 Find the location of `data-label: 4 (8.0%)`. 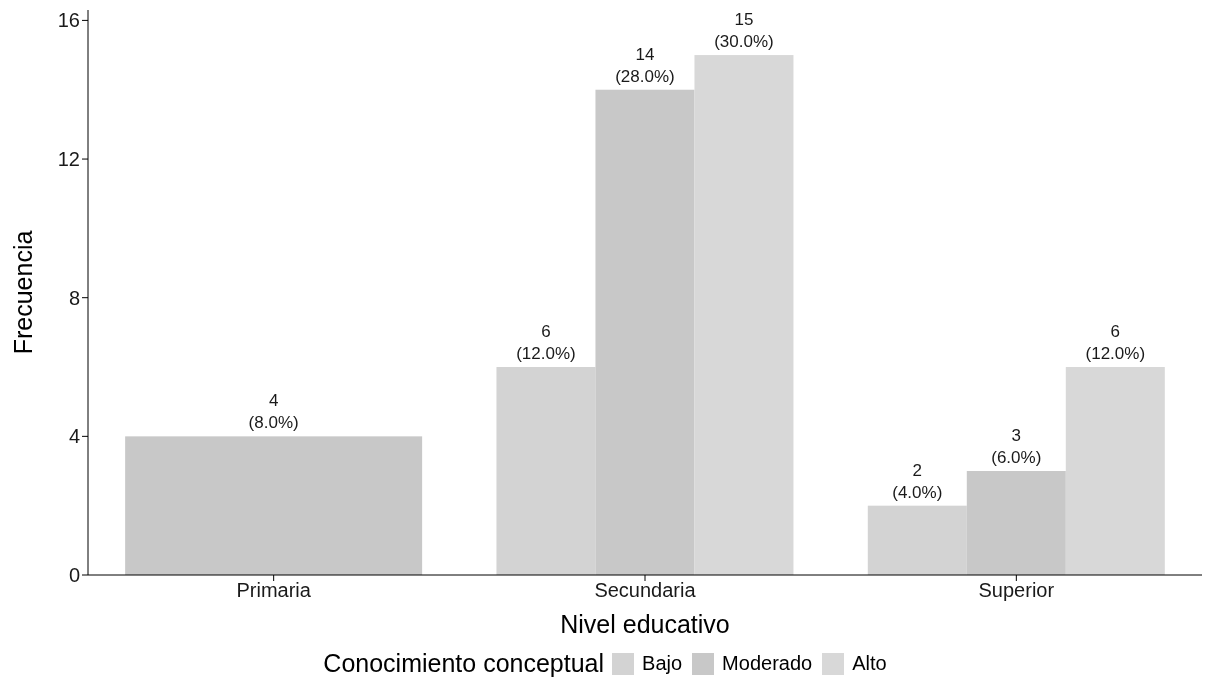

data-label: 4 (8.0%) is located at coordinates (273, 412).